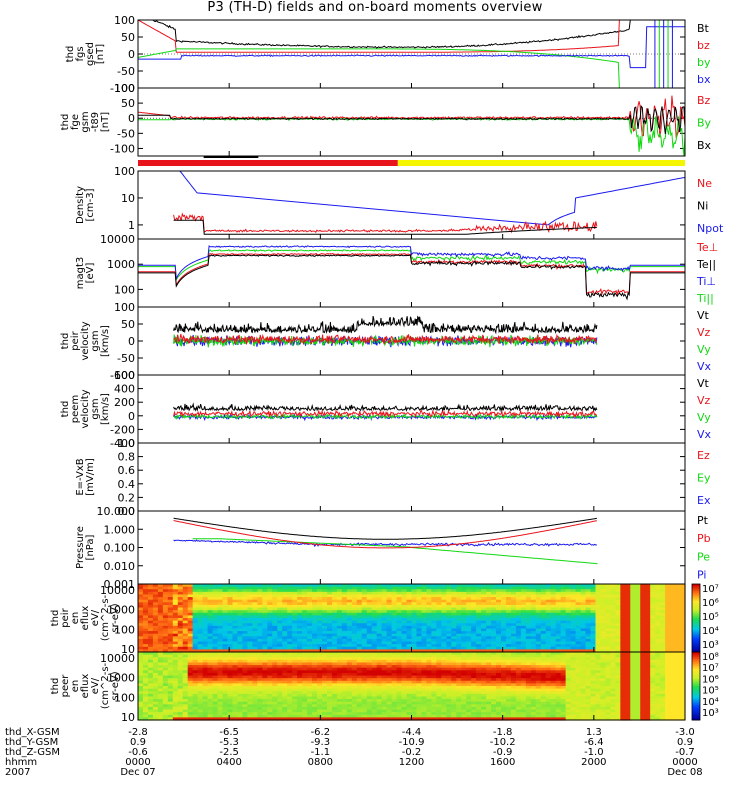 The height and width of the screenshot is (800, 750). What do you see at coordinates (710, 679) in the screenshot?
I see `colorbar-label-peer_spec-2: 10⁶` at bounding box center [710, 679].